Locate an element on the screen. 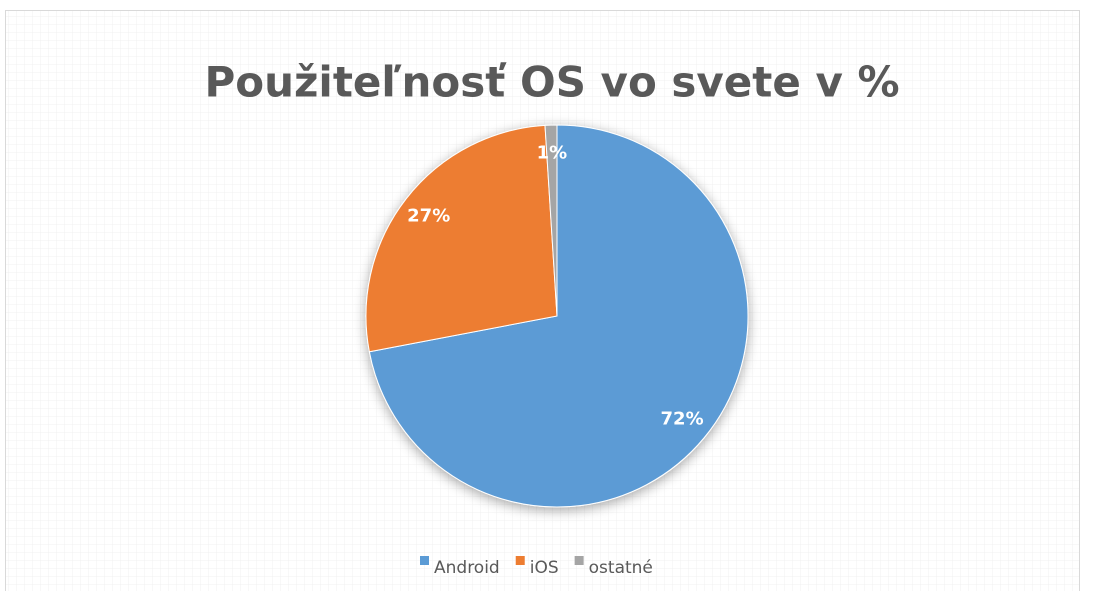 Image resolution: width=1095 pixels, height=591 pixels. data-labels: 72% 27% 1% is located at coordinates (555, 286).